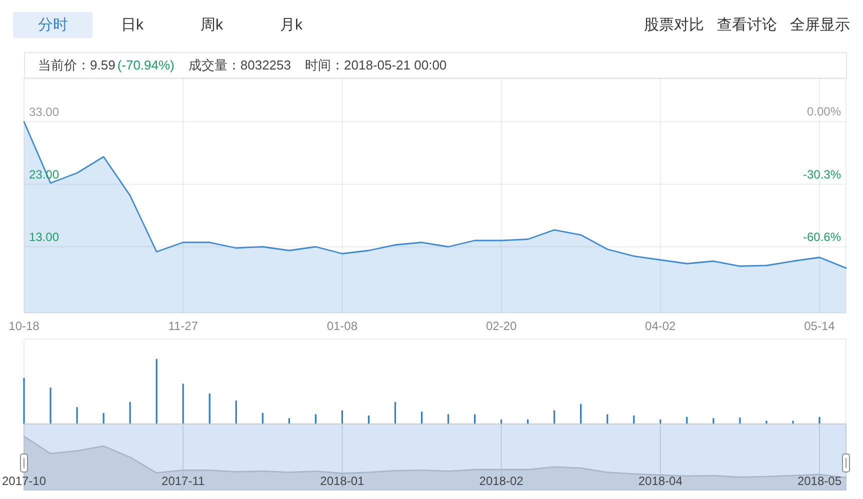 The width and height of the screenshot is (863, 499). Describe the element at coordinates (501, 326) in the screenshot. I see `x-tick-label: 02-20` at that location.